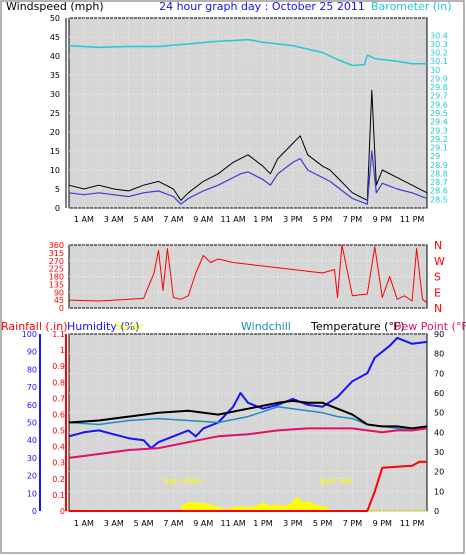 The width and height of the screenshot is (466, 555). Describe the element at coordinates (439, 413) in the screenshot. I see `temperature-tick-label: 50` at that location.